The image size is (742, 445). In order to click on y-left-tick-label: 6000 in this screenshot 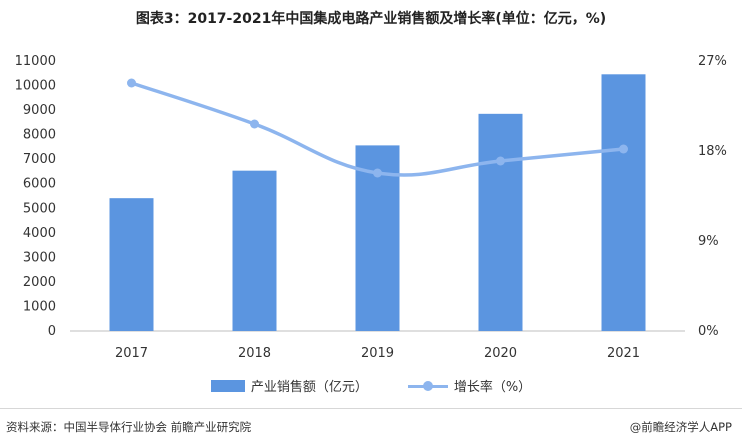, I will do `click(39, 184)`.